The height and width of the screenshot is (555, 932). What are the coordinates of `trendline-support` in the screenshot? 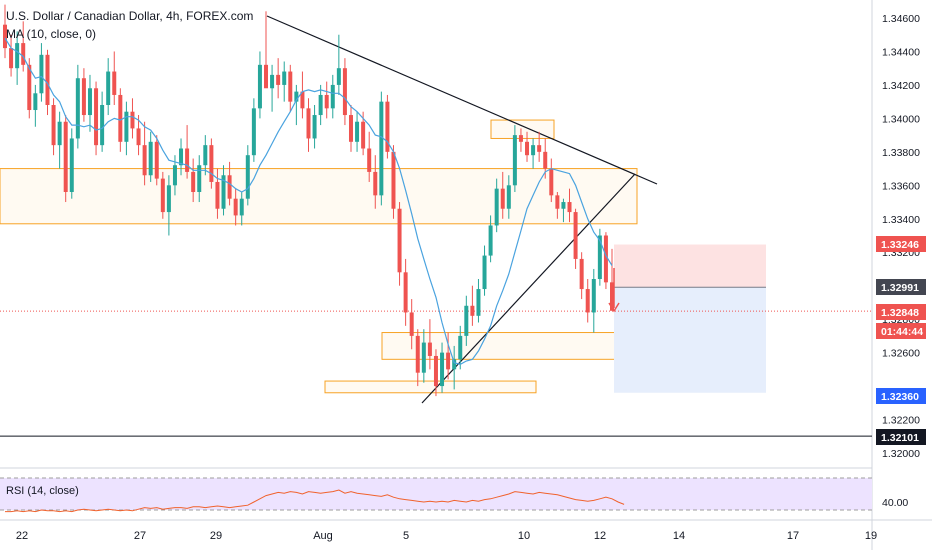 It's located at (528, 288).